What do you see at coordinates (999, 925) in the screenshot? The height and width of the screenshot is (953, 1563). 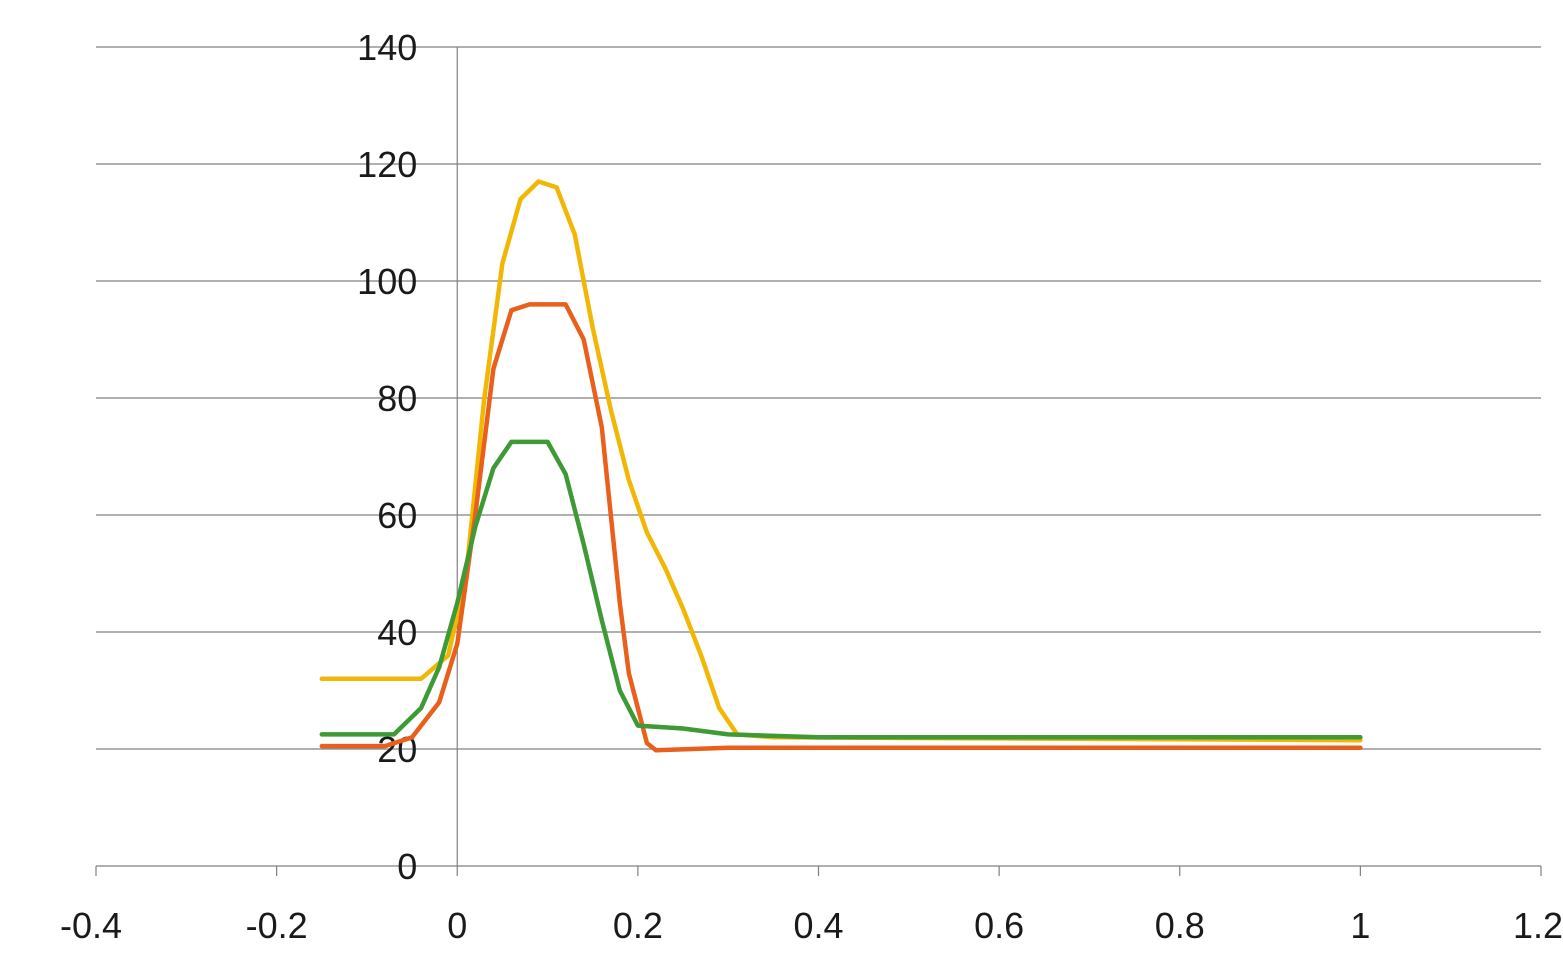 I see `x-tick-label: 0.6` at bounding box center [999, 925].